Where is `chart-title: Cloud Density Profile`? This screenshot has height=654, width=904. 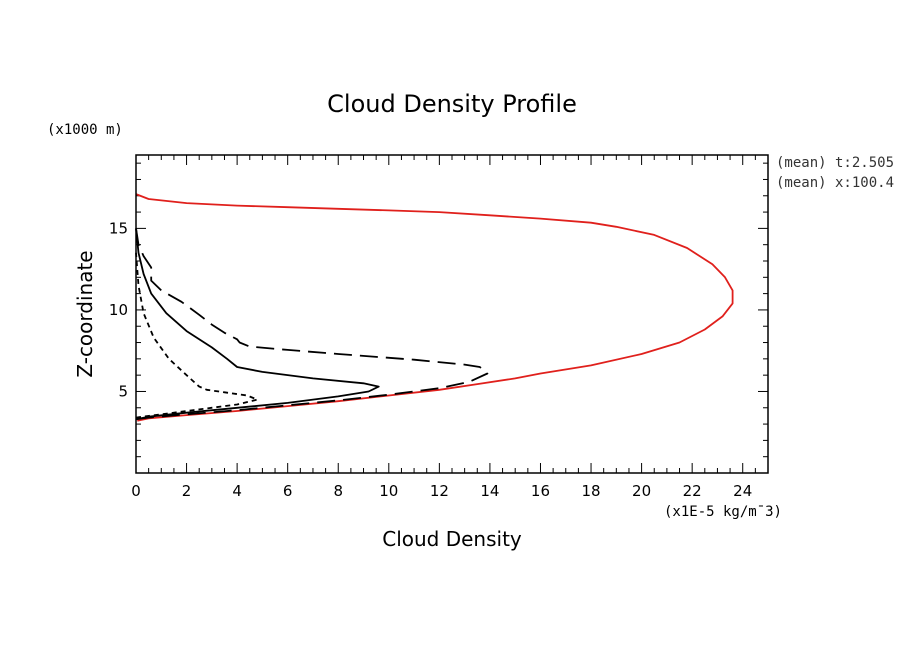 chart-title: Cloud Density Profile is located at coordinates (452, 104).